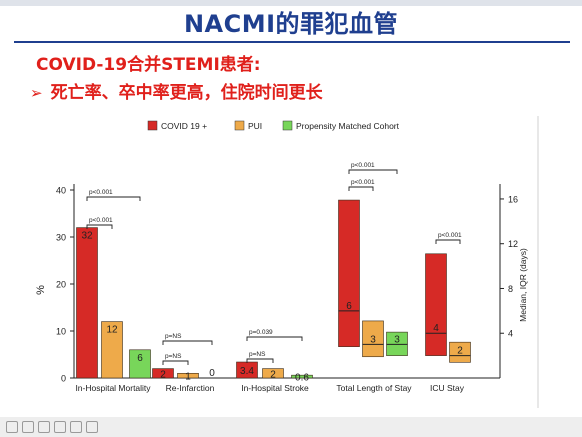  Describe the element at coordinates (140, 358) in the screenshot. I see `bar-value-label: 6` at that location.